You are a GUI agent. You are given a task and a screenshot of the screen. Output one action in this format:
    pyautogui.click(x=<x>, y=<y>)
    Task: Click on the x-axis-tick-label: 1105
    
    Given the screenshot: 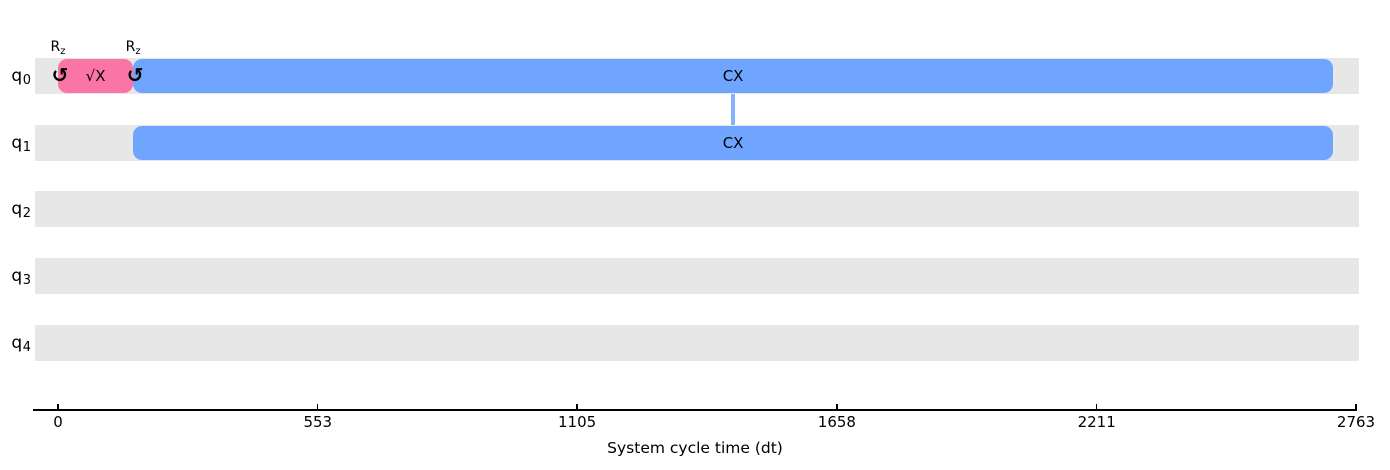 What is the action you would take?
    pyautogui.click(x=577, y=422)
    